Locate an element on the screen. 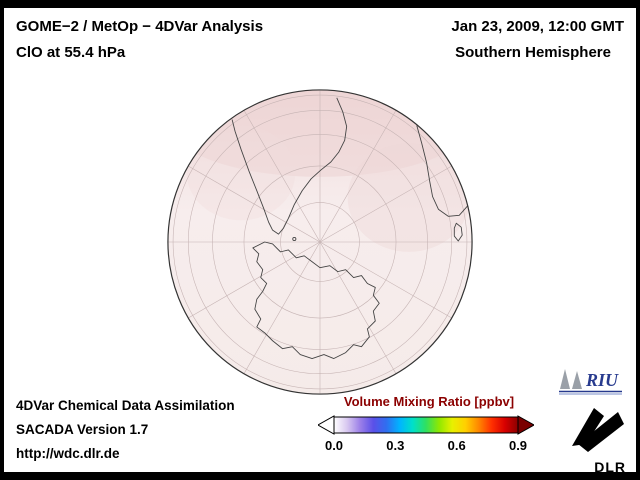  coastline-south-america is located at coordinates (289, 166).